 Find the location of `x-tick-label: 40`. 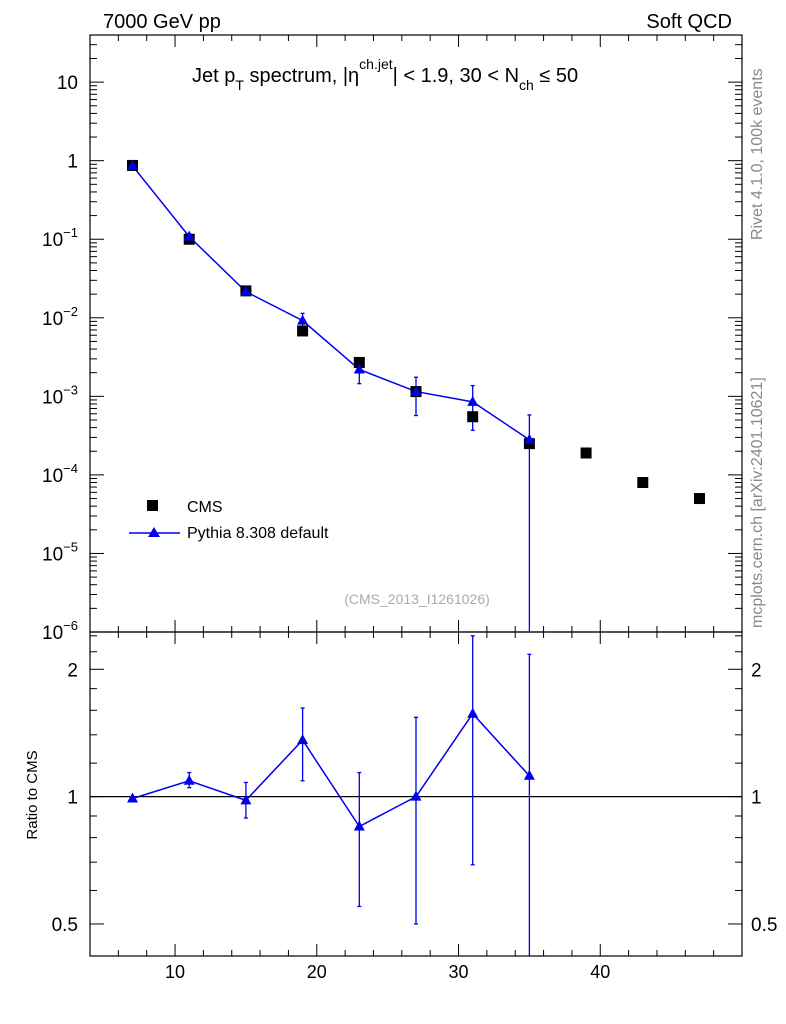

x-tick-label: 40 is located at coordinates (600, 972).